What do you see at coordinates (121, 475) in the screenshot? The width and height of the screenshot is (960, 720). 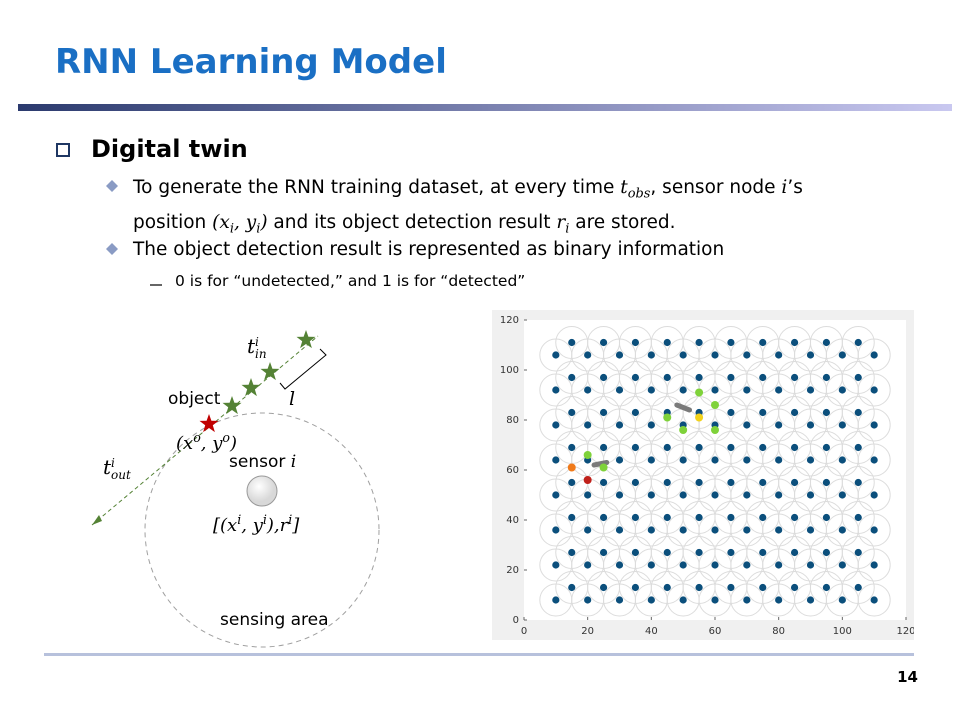 I see `math: out` at bounding box center [121, 475].